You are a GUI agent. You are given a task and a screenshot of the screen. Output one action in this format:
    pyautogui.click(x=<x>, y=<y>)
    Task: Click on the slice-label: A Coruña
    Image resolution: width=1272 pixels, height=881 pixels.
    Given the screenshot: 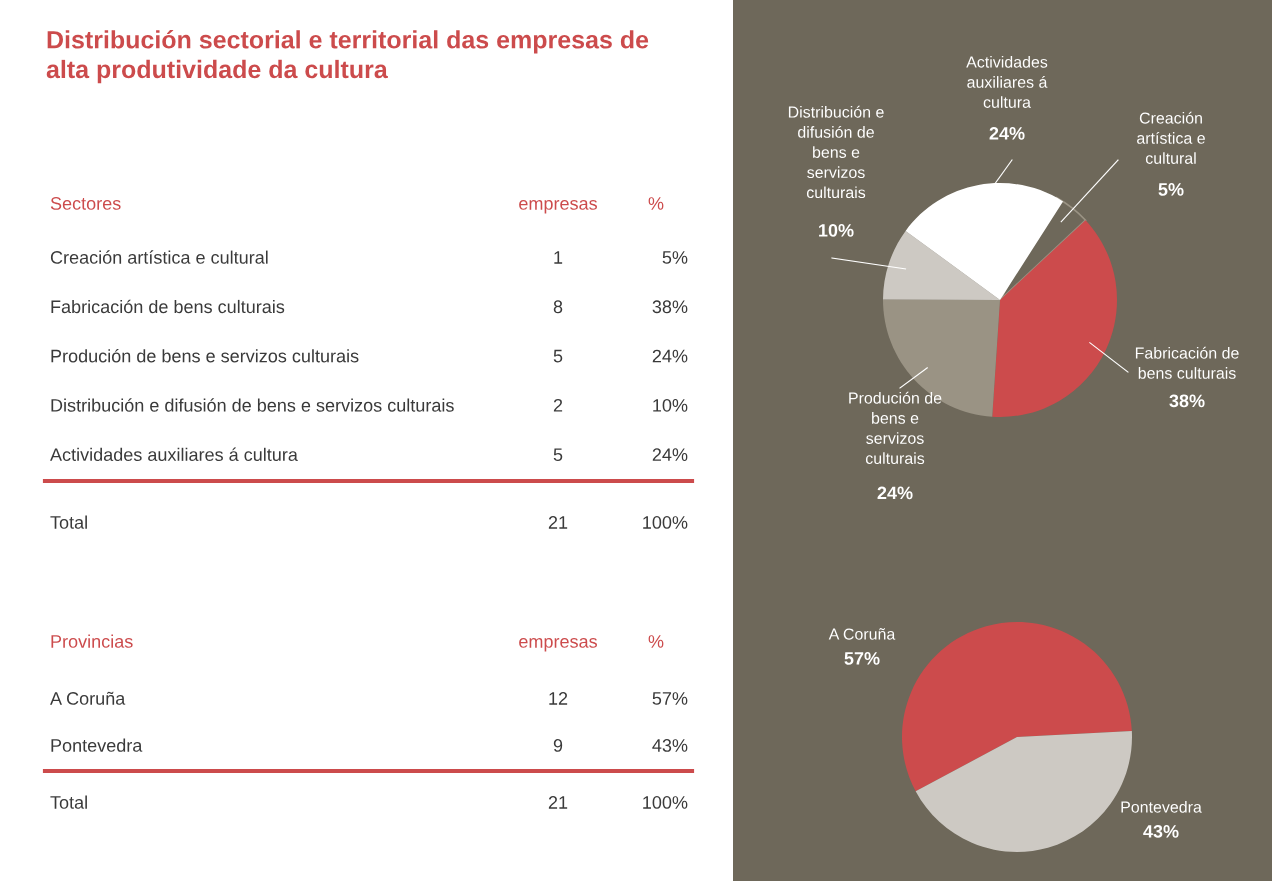 What is the action you would take?
    pyautogui.click(x=862, y=634)
    